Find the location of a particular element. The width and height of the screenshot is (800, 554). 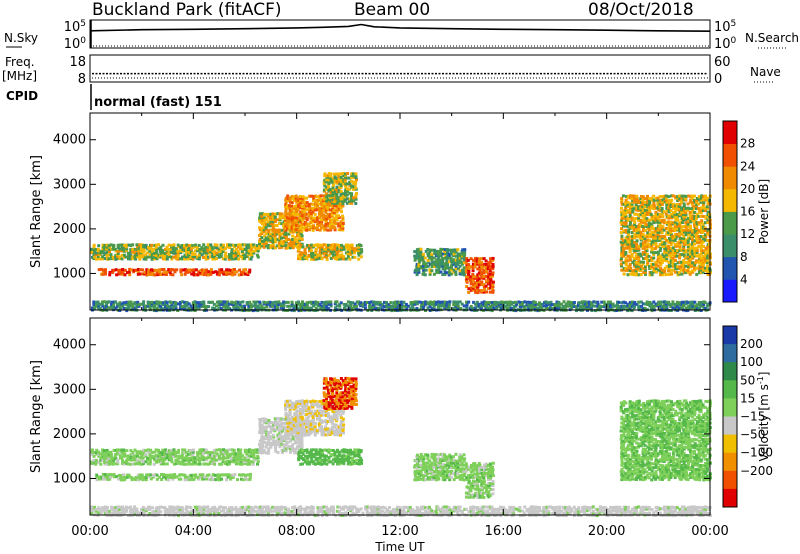

colorbar-segment is located at coordinates (730, 268).